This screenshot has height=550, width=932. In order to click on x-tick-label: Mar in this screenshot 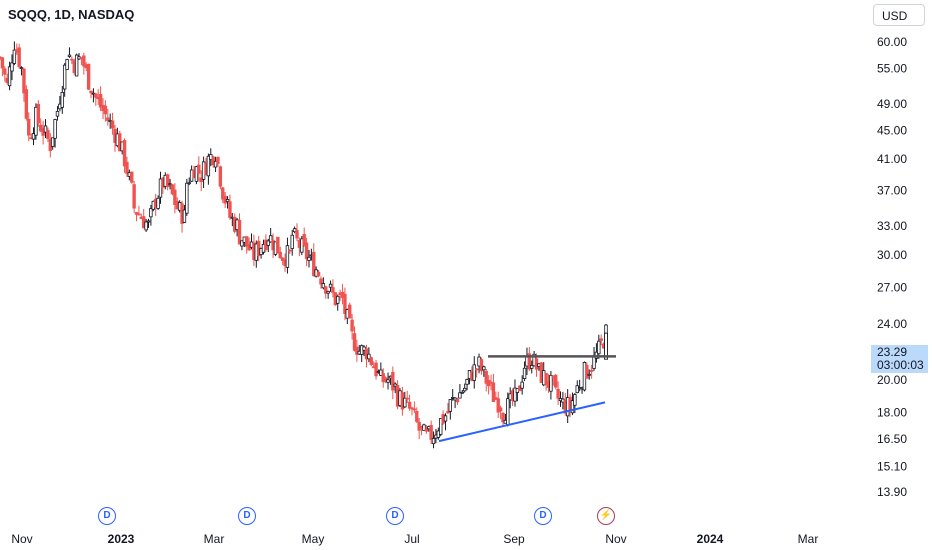, I will do `click(808, 539)`.